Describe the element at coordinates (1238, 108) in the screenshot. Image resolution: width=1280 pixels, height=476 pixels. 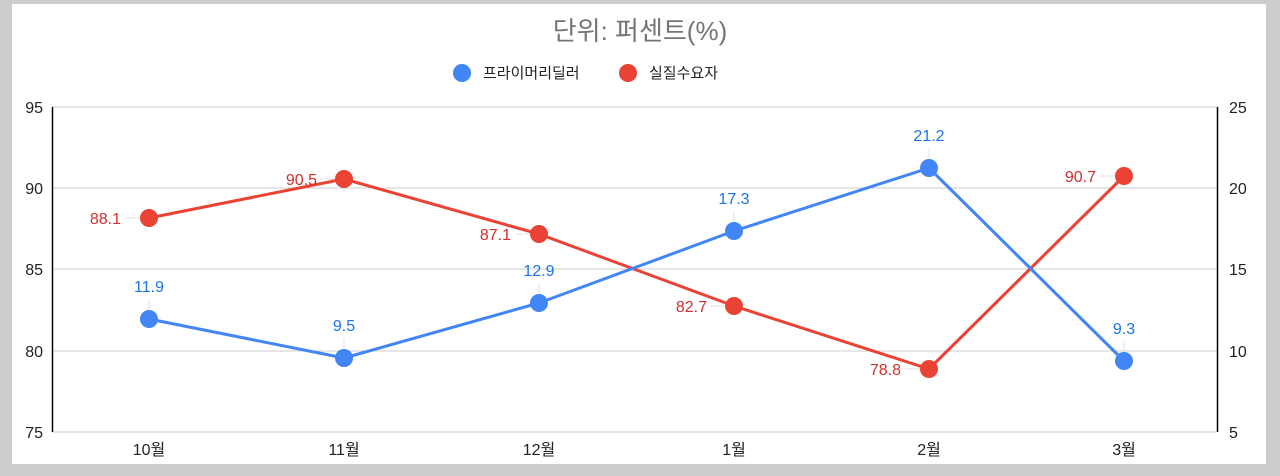
I see `right-tick: 25` at that location.